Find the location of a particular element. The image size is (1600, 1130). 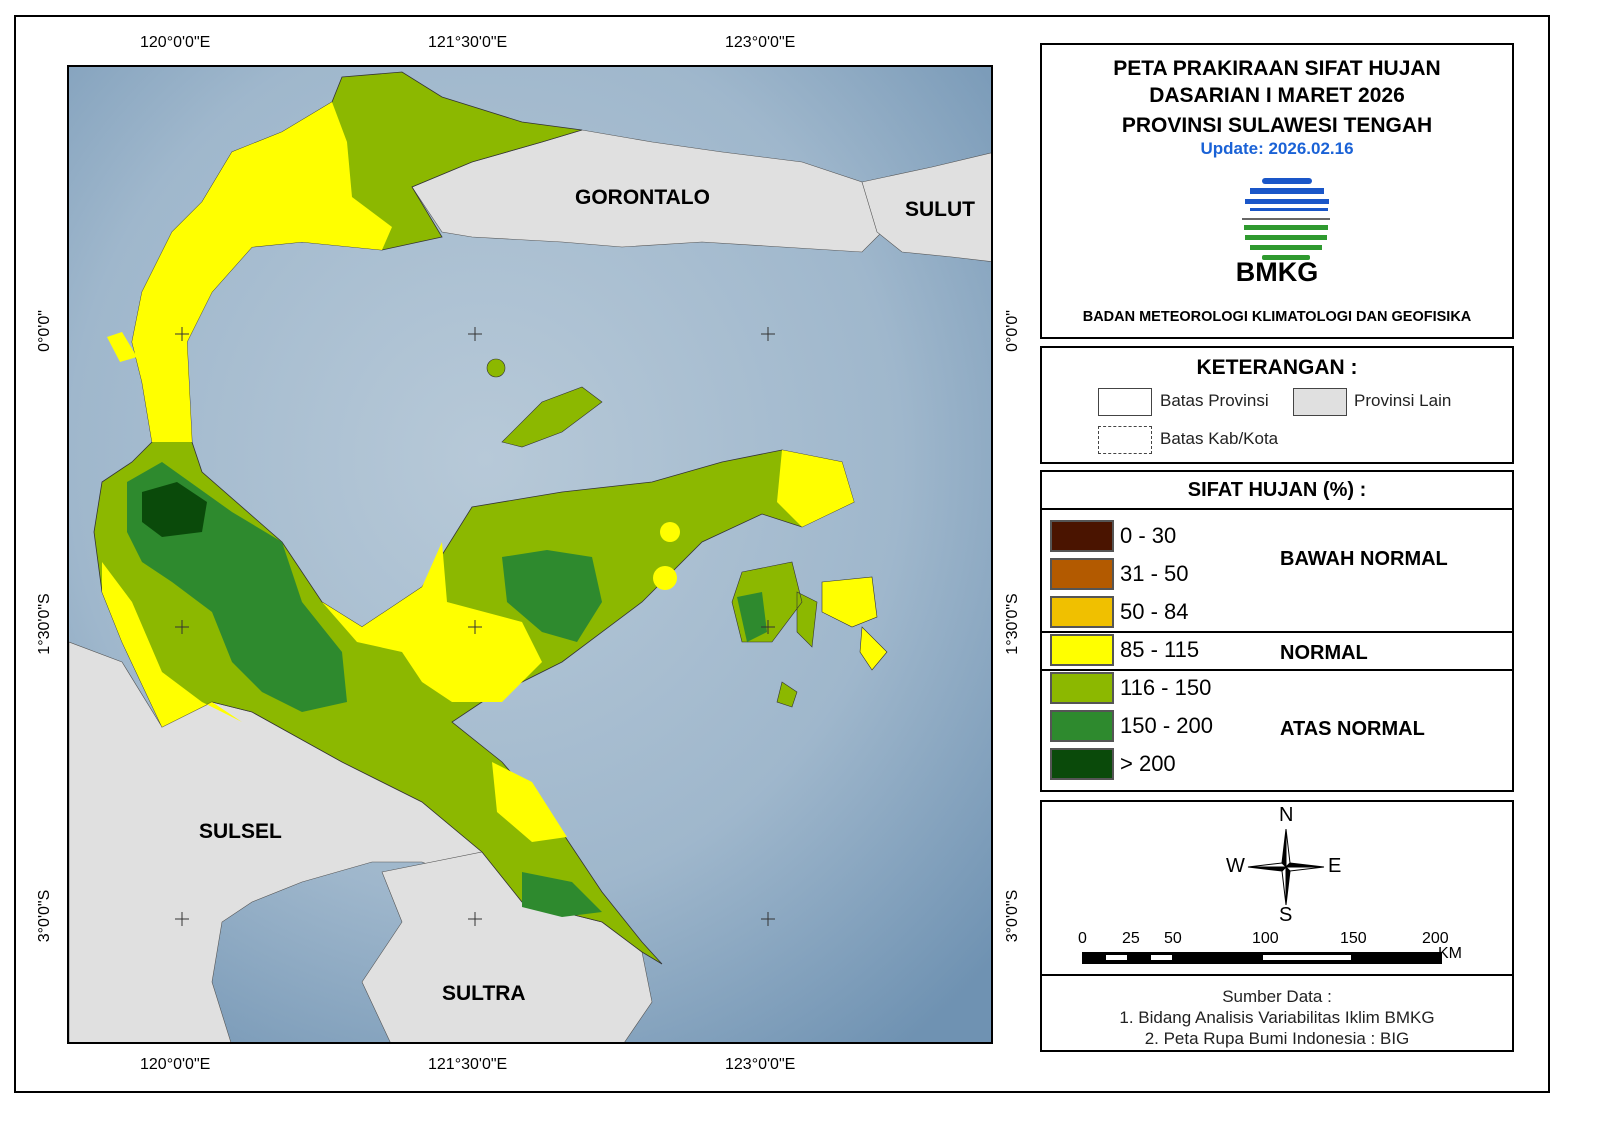

bmkg-logo-icon is located at coordinates (1286, 219).